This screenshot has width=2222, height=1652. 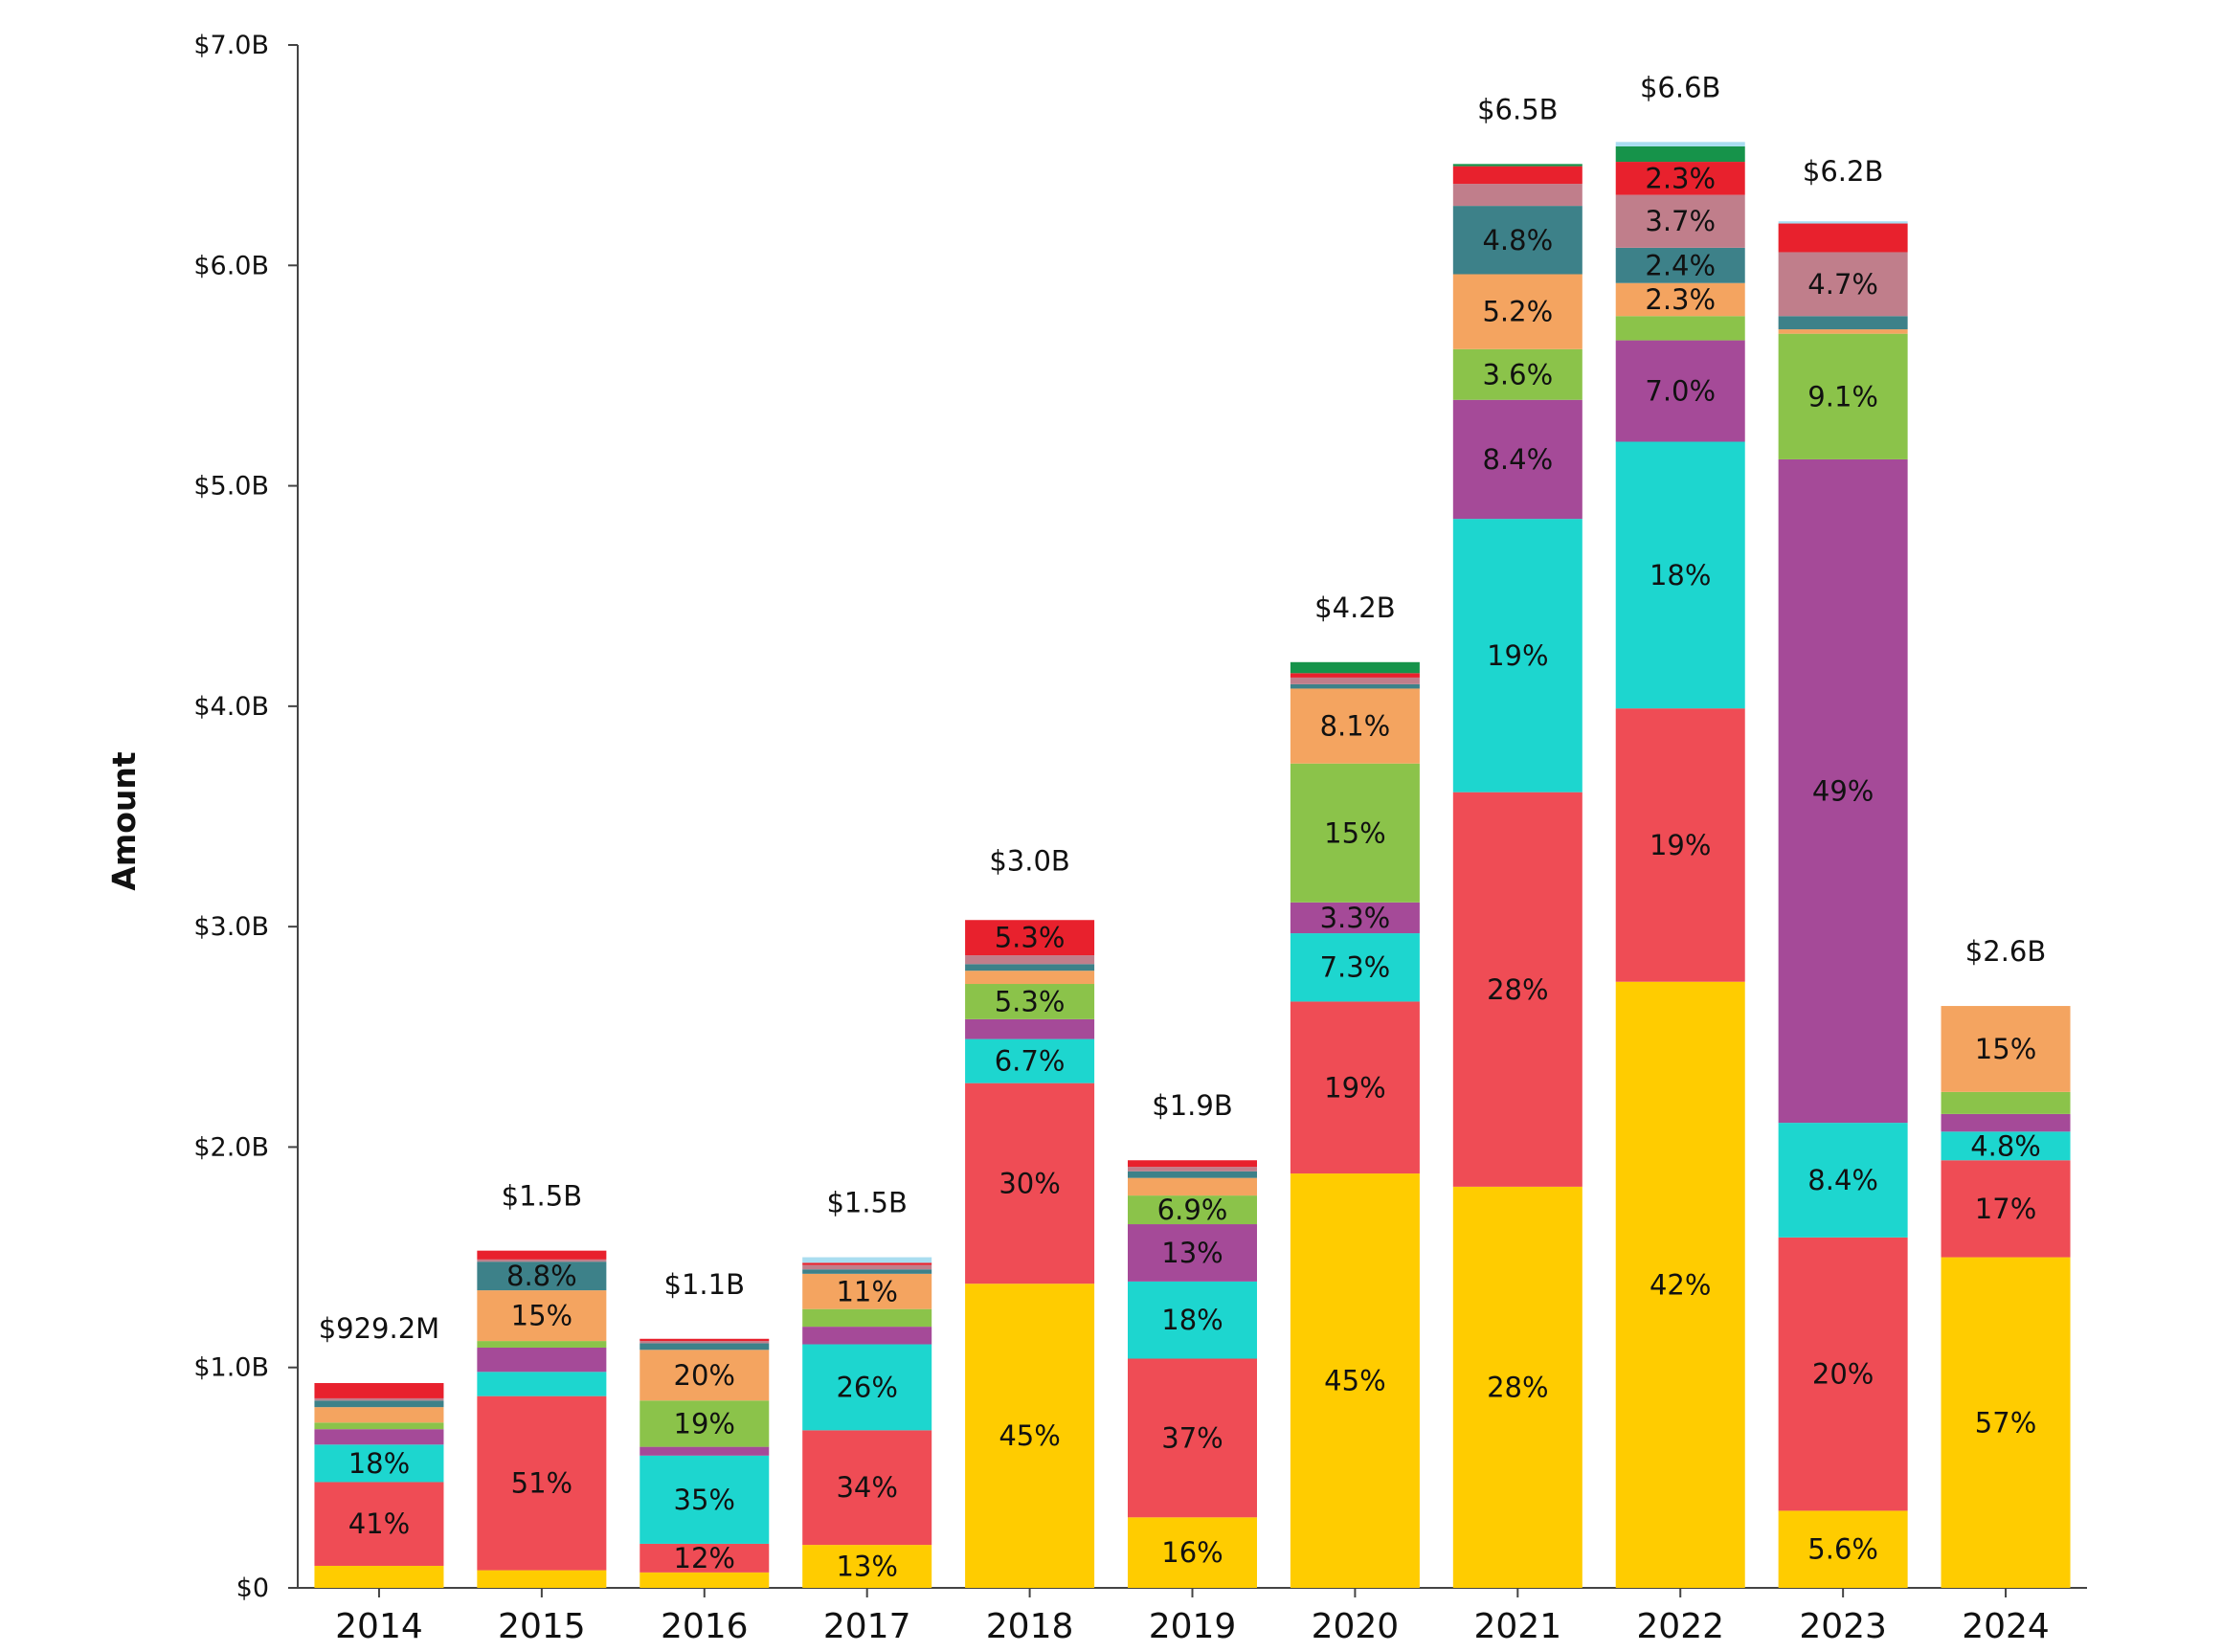 I want to click on y-tick-label: $5.0B, so click(x=231, y=487).